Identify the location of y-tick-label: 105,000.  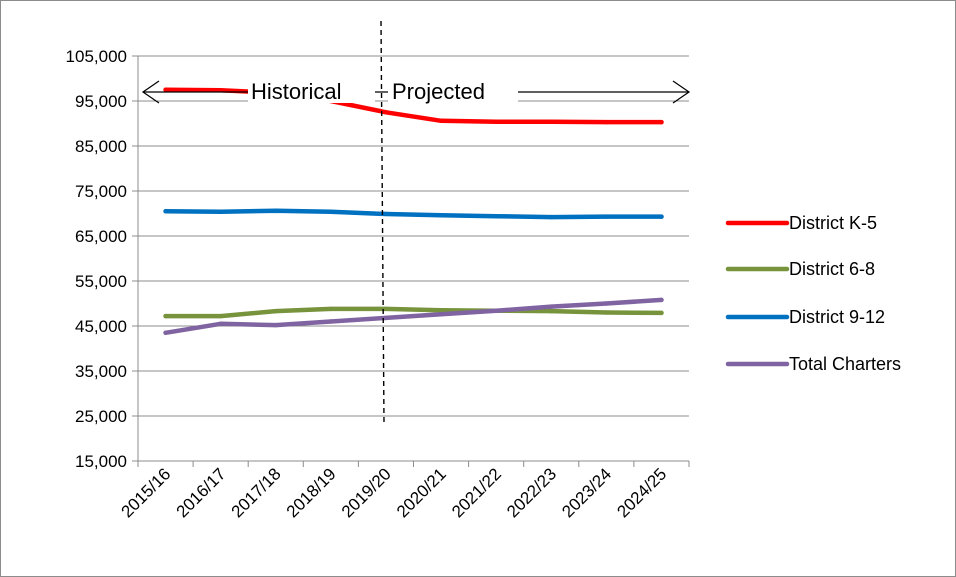
(96, 56).